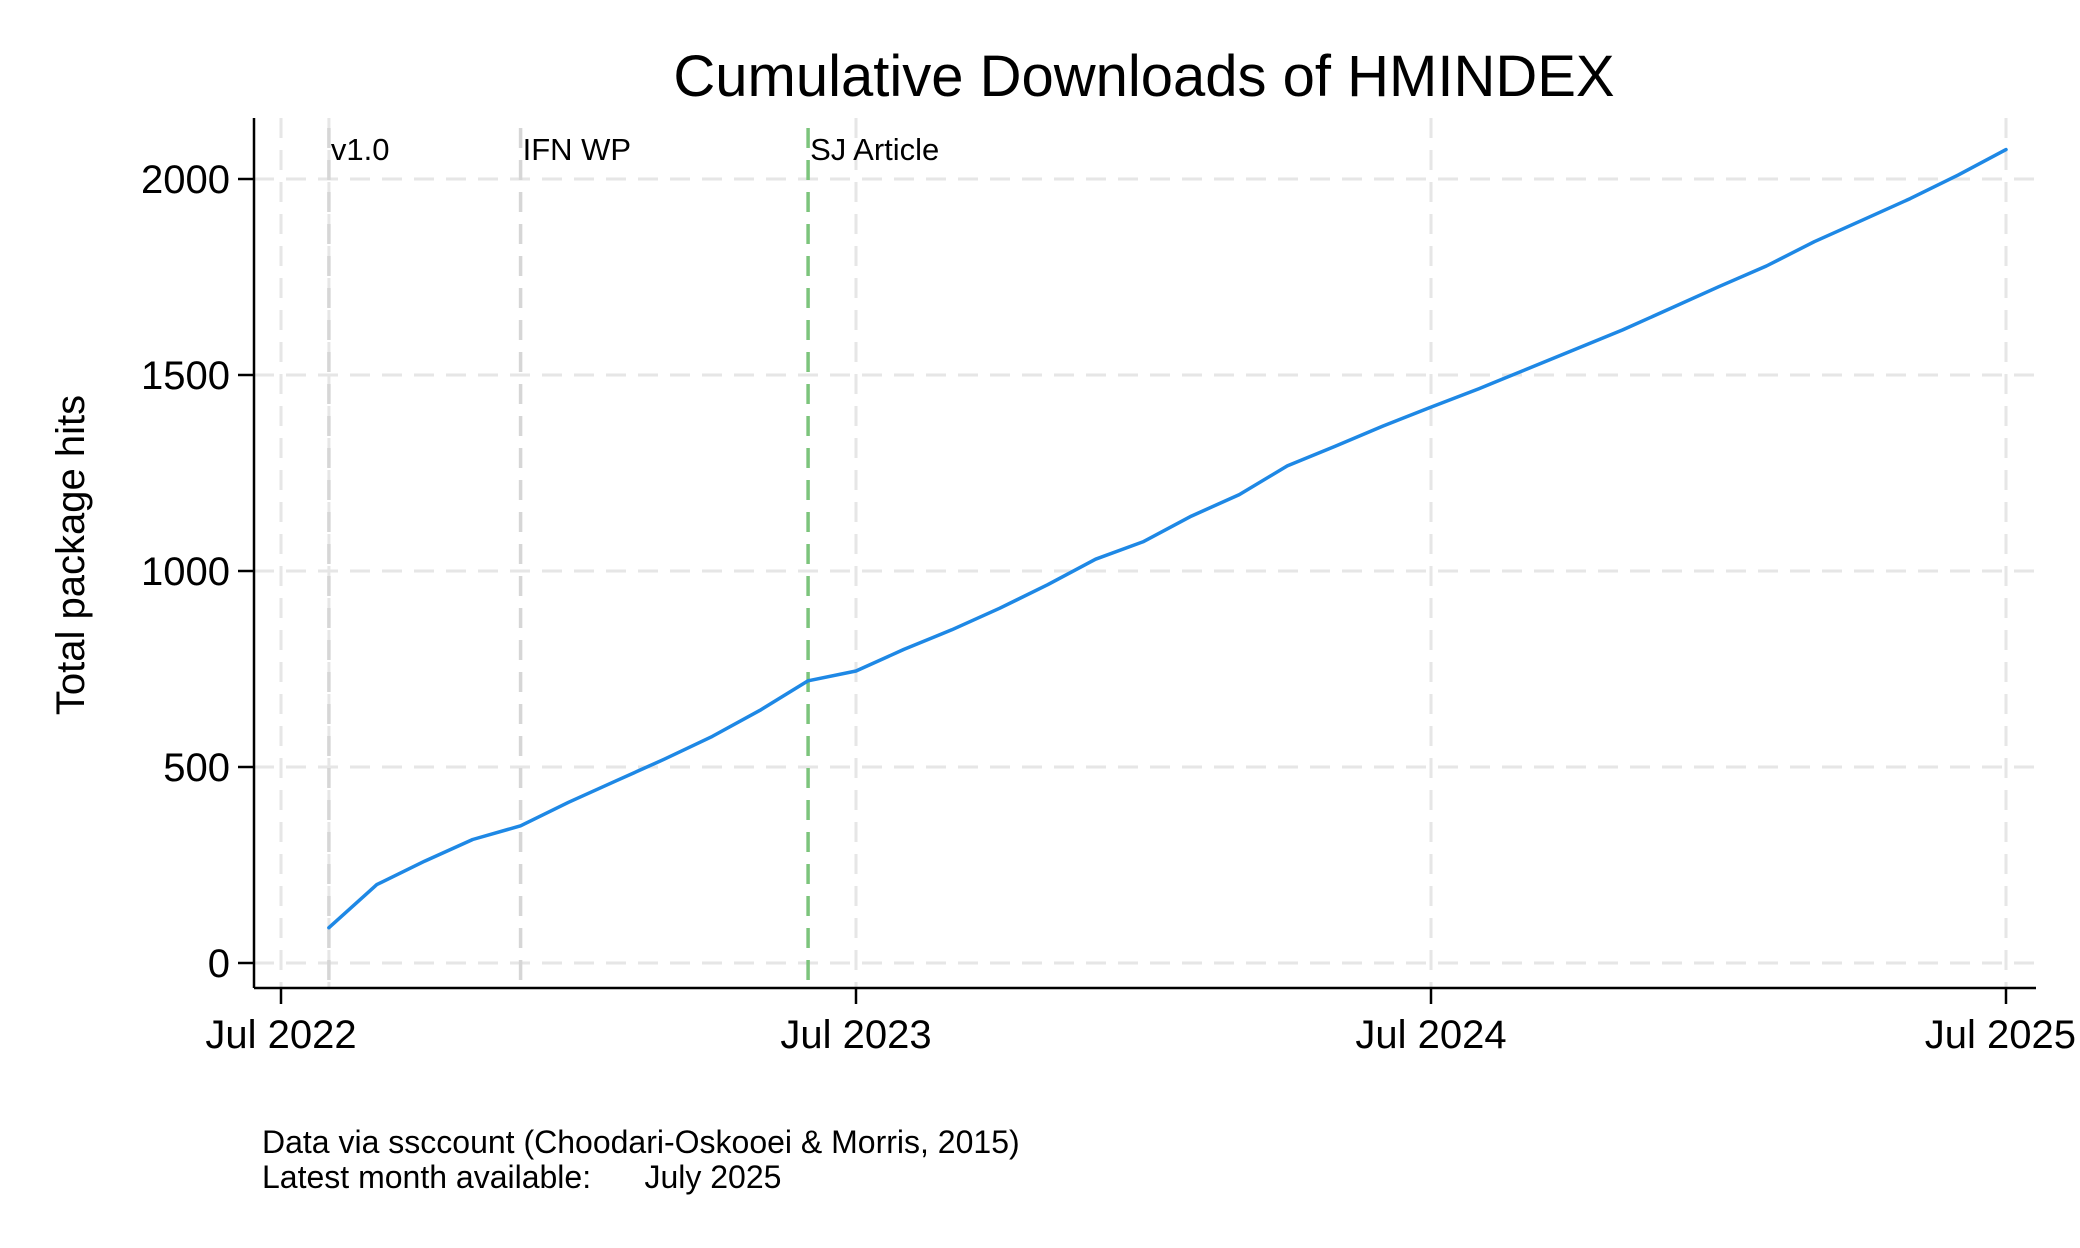 Image resolution: width=2080 pixels, height=1248 pixels. What do you see at coordinates (521, 1177) in the screenshot?
I see `latest-month-note: Latest month available: July 2025` at bounding box center [521, 1177].